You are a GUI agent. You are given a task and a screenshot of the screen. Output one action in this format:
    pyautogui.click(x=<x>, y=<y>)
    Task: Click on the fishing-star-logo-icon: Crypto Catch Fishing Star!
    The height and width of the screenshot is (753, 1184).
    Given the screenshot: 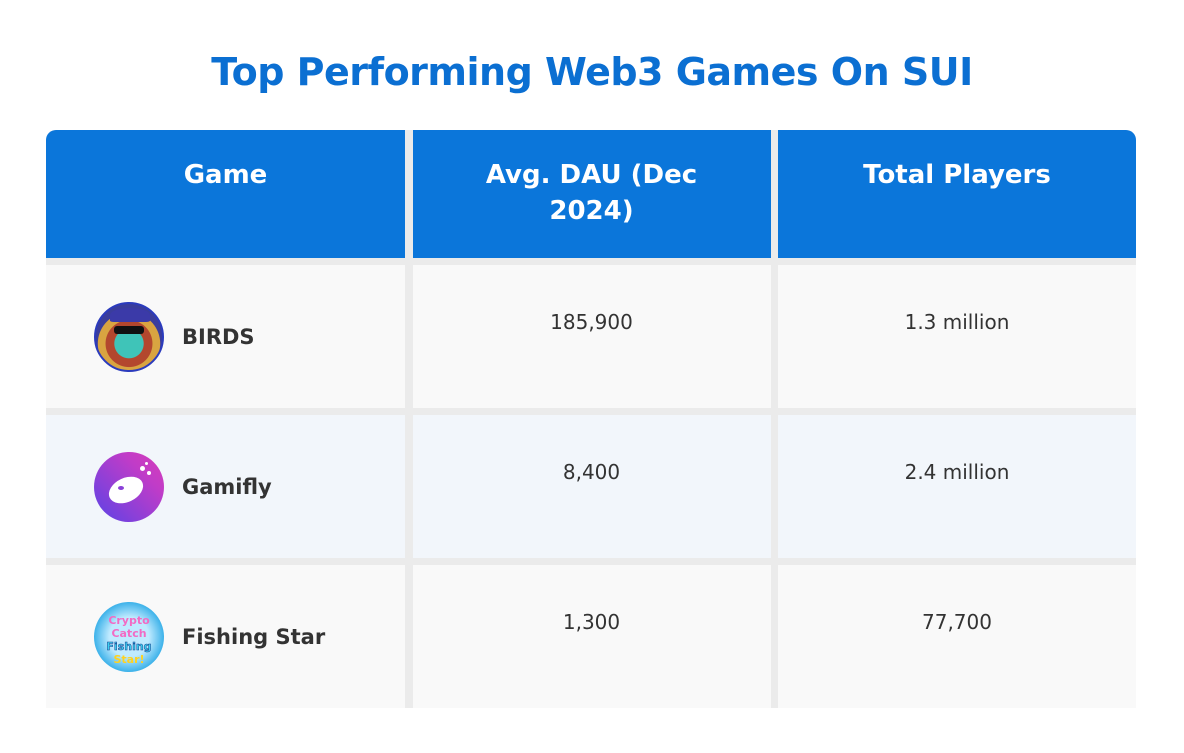 What is the action you would take?
    pyautogui.click(x=129, y=636)
    